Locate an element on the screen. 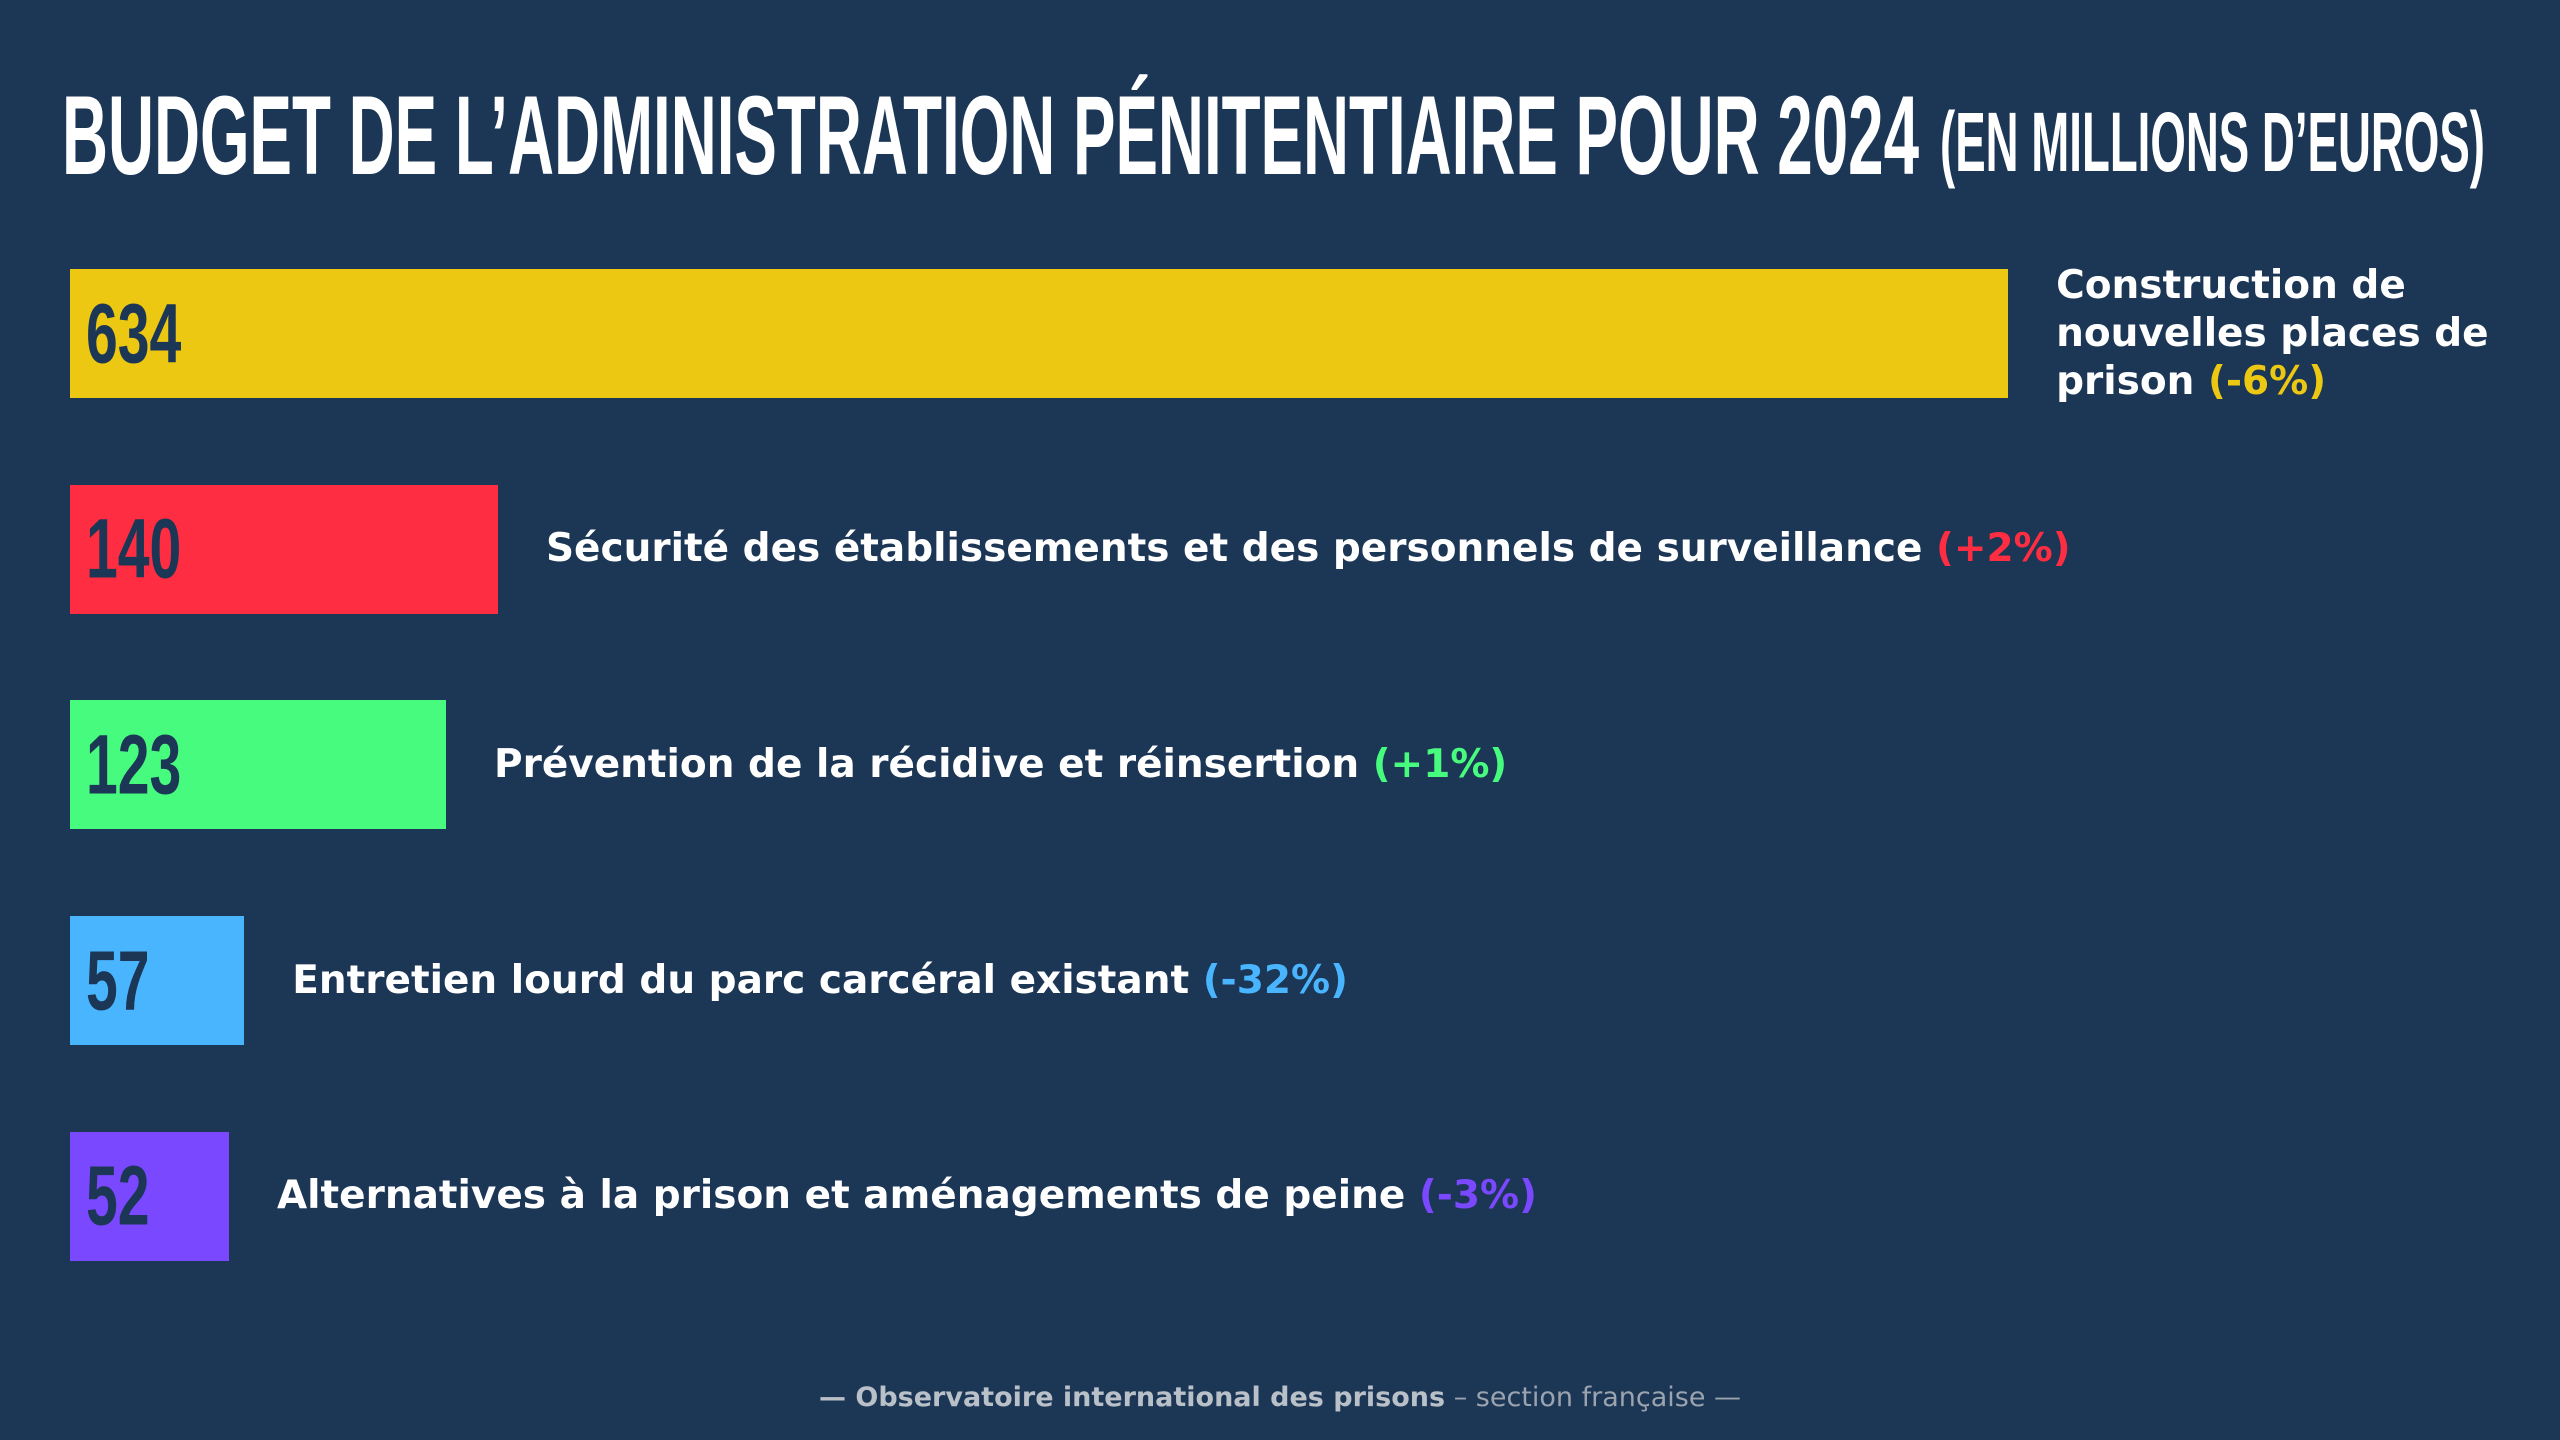 The width and height of the screenshot is (2560, 1440). bar: 57 is located at coordinates (157, 981).